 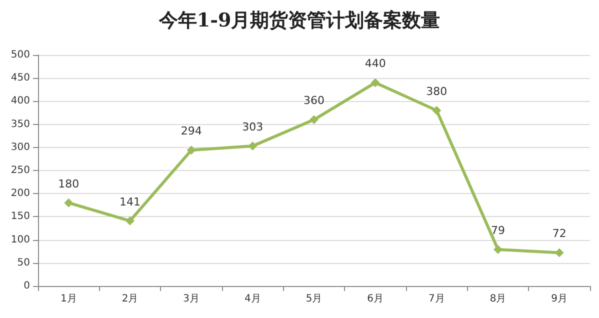 I want to click on x-tick-label: 1月, so click(x=68, y=299).